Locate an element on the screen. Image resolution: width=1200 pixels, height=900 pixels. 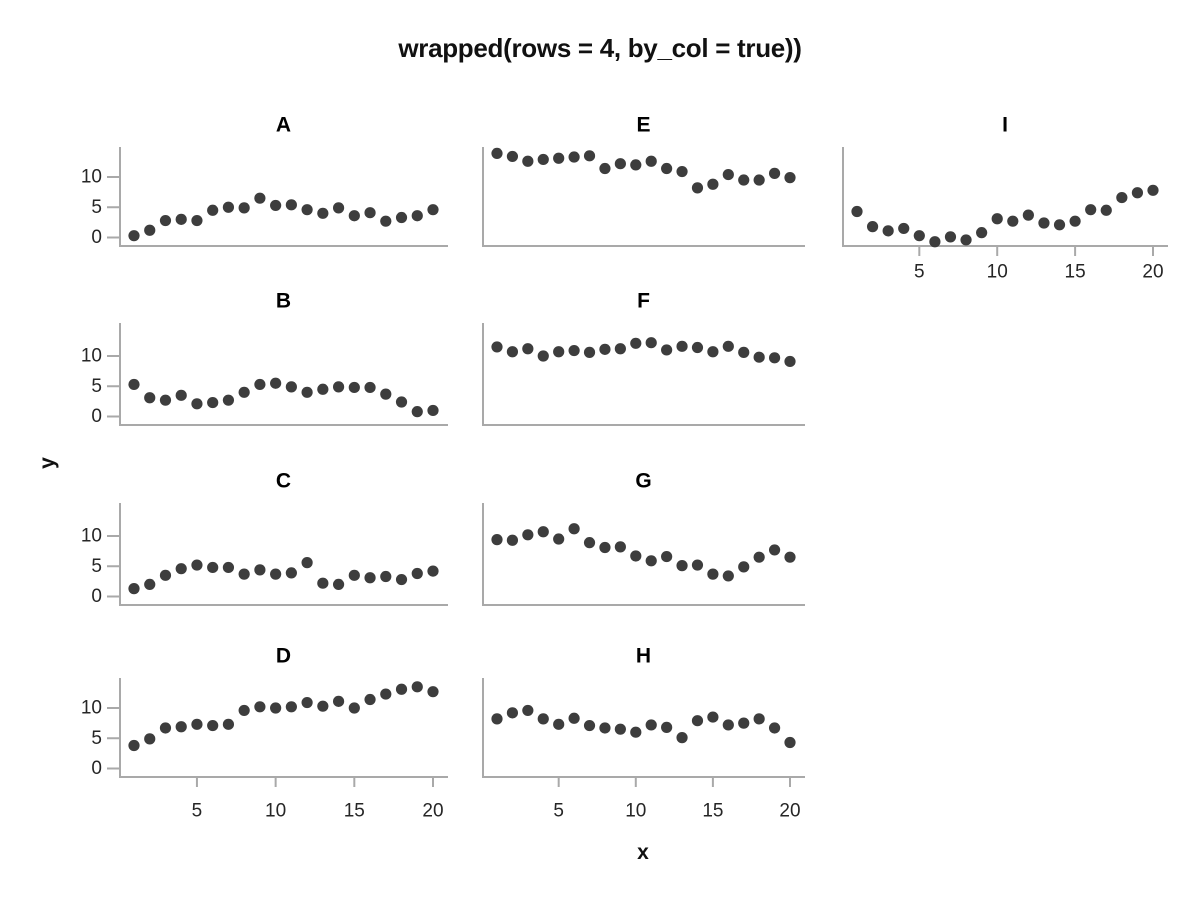
axis-line-H is located at coordinates (643, 728).